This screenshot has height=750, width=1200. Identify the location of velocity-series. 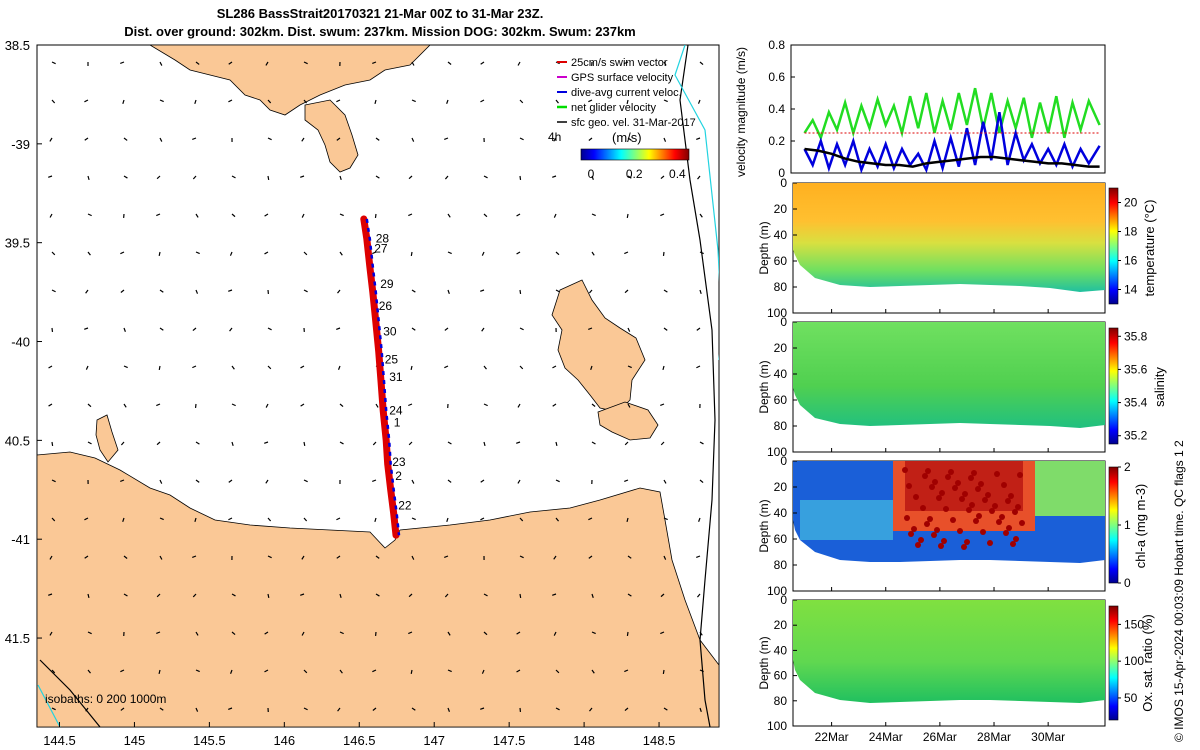
(952, 130).